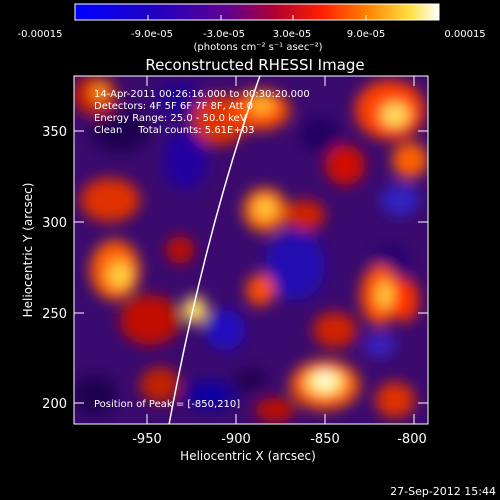 The height and width of the screenshot is (500, 500). I want to click on x-tick-label: -950, so click(147, 439).